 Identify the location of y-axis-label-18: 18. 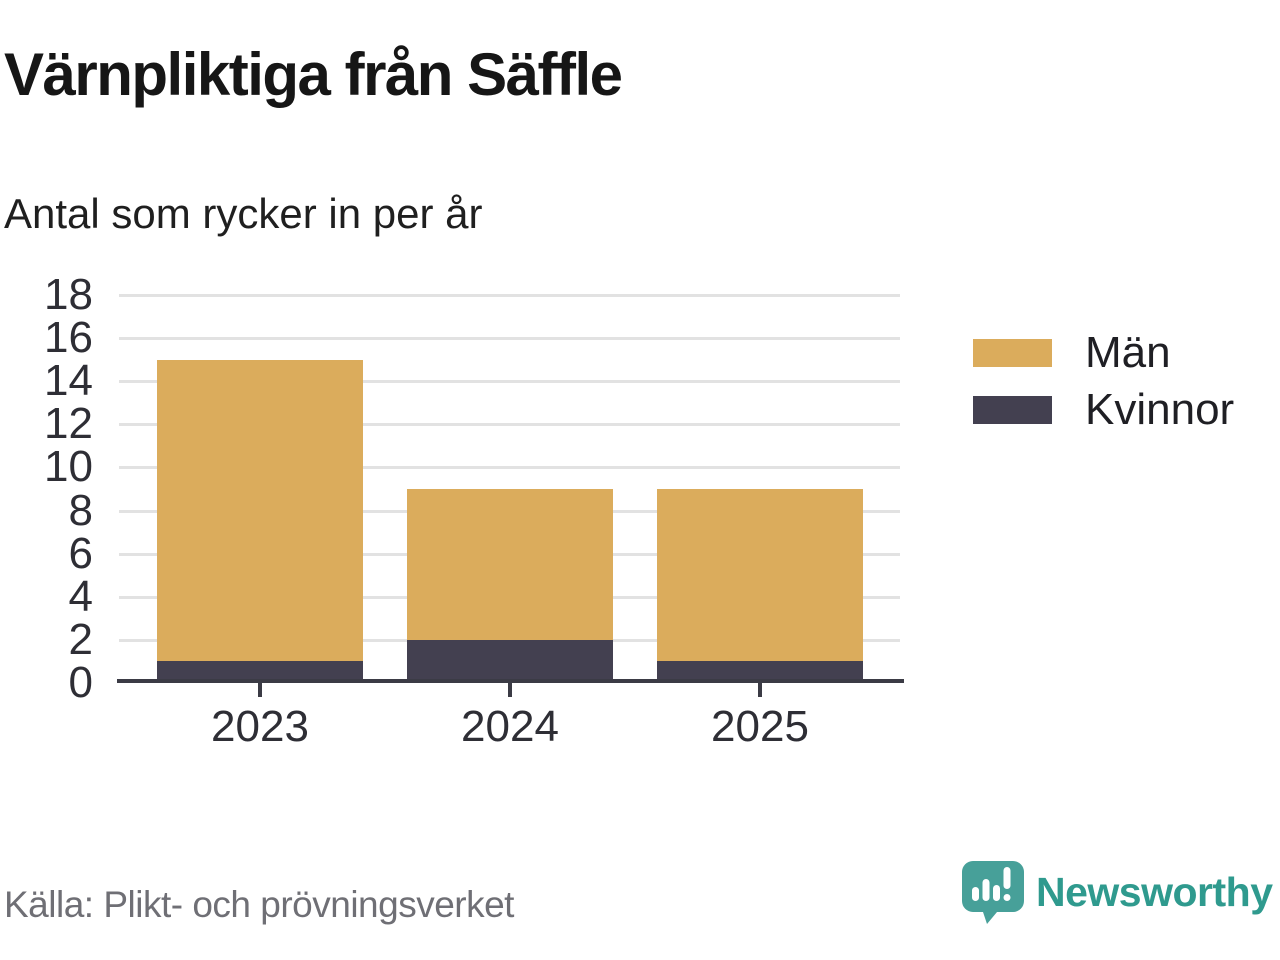
(68, 294).